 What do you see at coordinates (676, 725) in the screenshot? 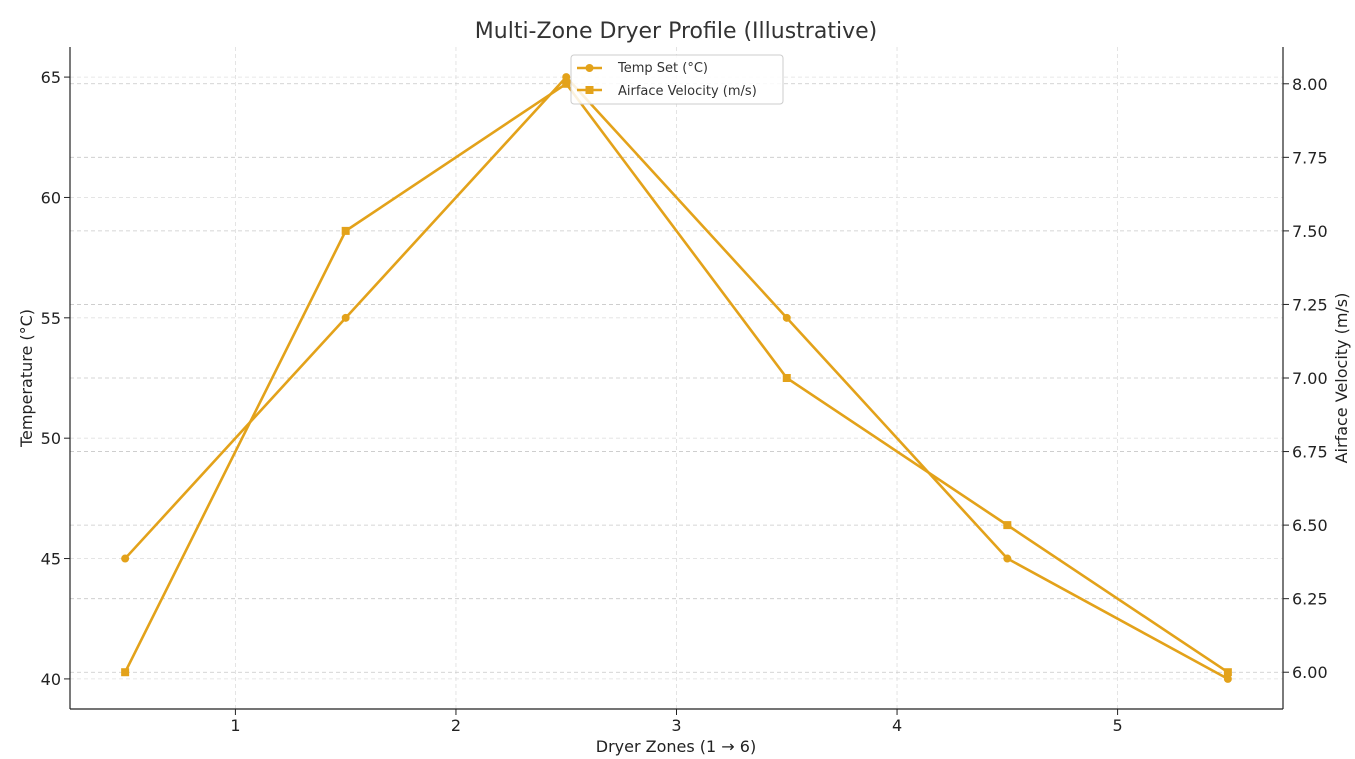
I see `x-tick-label: 3` at bounding box center [676, 725].